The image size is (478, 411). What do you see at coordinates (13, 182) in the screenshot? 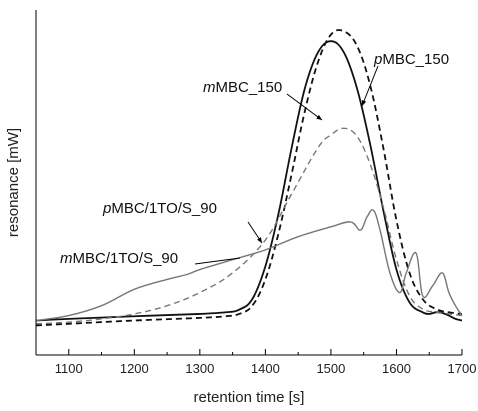
I see `y-axis-label: resonance [mW]` at bounding box center [13, 182].